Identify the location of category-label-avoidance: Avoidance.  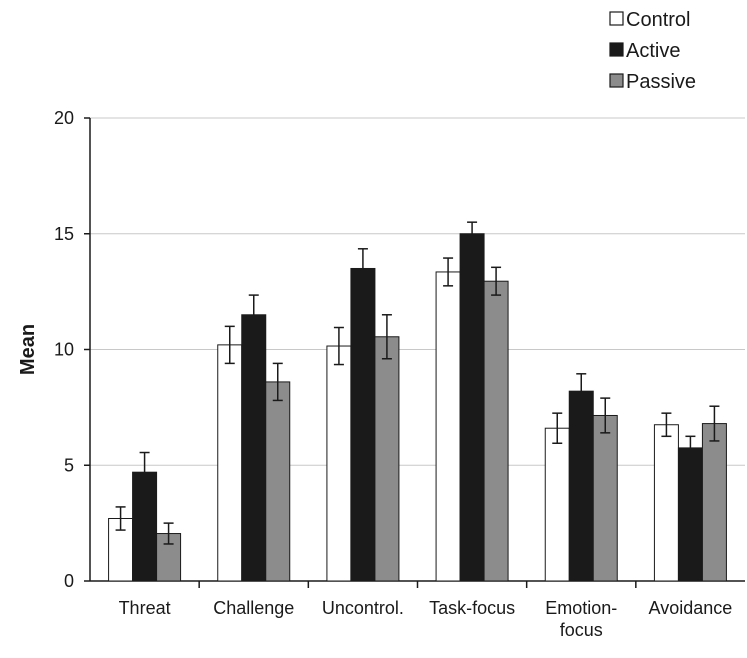
(691, 608).